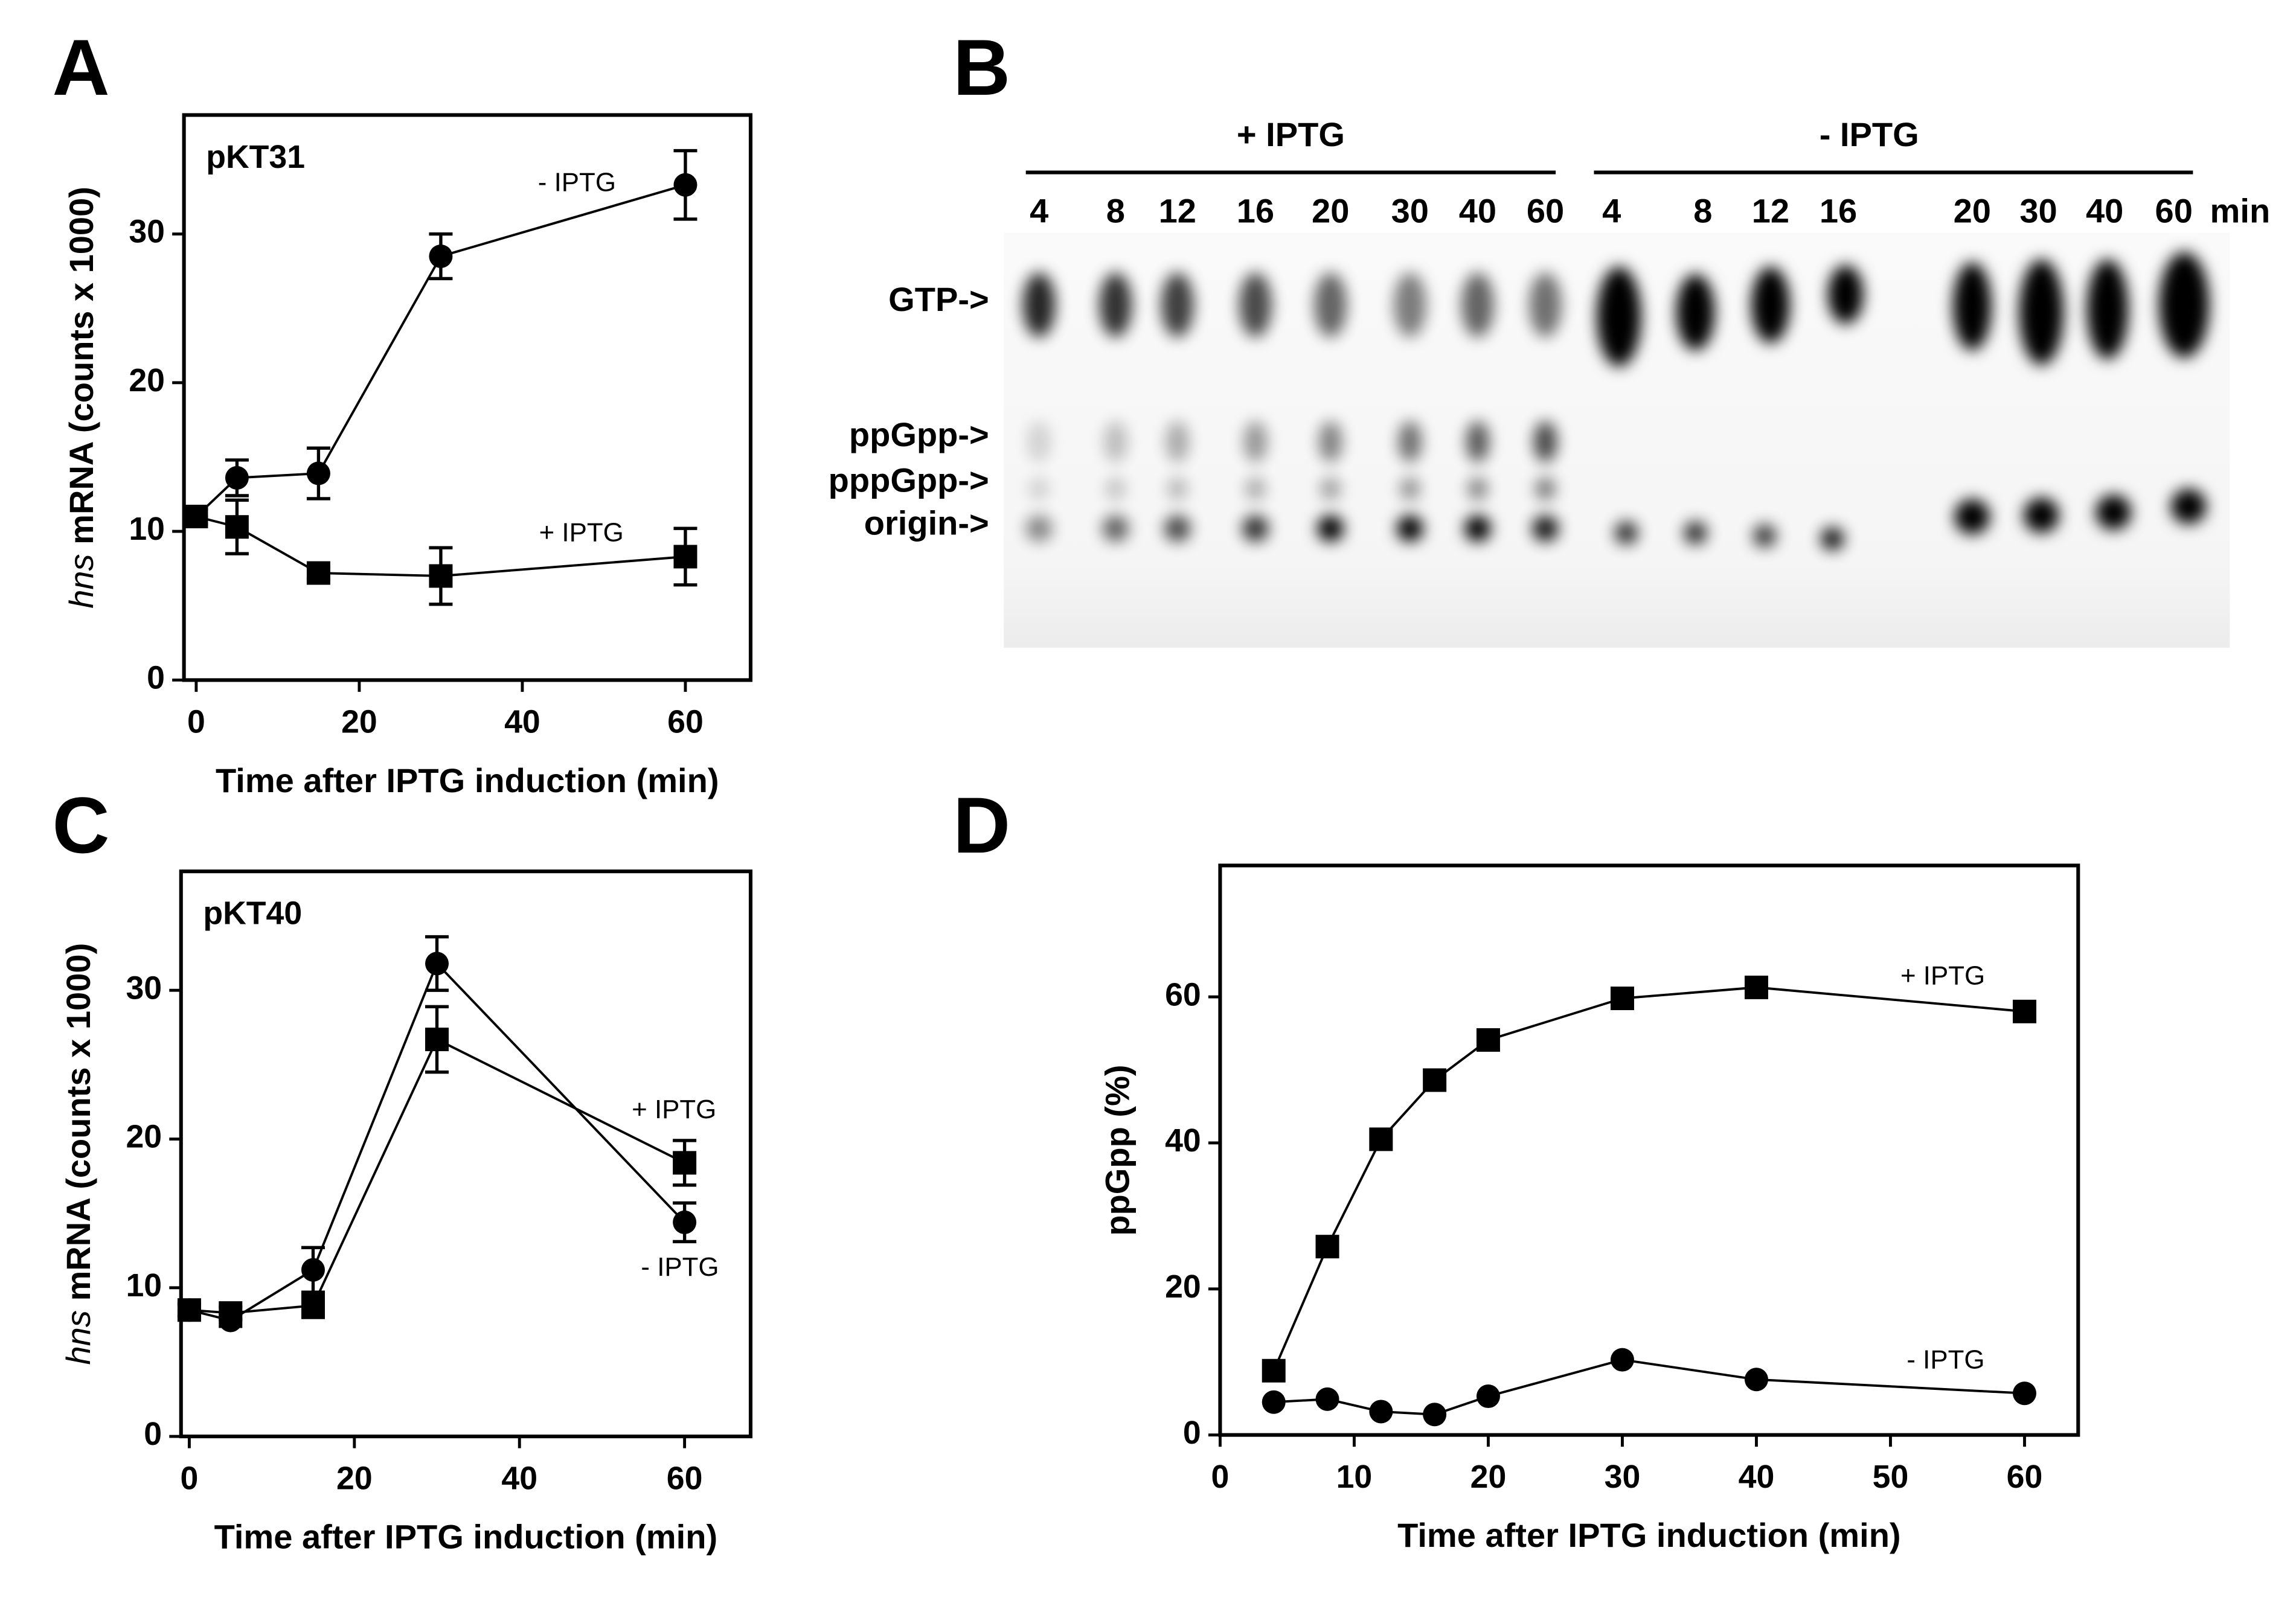 The width and height of the screenshot is (2296, 1600). What do you see at coordinates (1945, 1359) in the screenshot?
I see `series-label: - IPTG` at bounding box center [1945, 1359].